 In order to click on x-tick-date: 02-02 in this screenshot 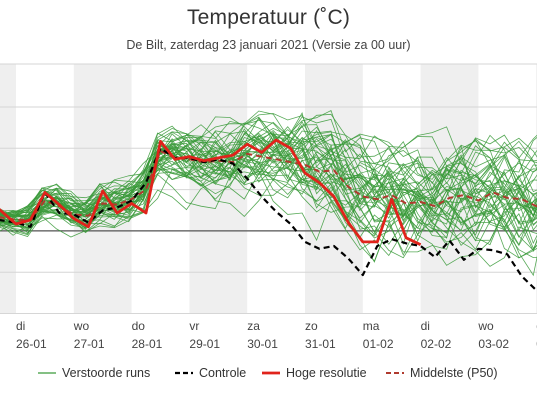, I will do `click(436, 344)`.